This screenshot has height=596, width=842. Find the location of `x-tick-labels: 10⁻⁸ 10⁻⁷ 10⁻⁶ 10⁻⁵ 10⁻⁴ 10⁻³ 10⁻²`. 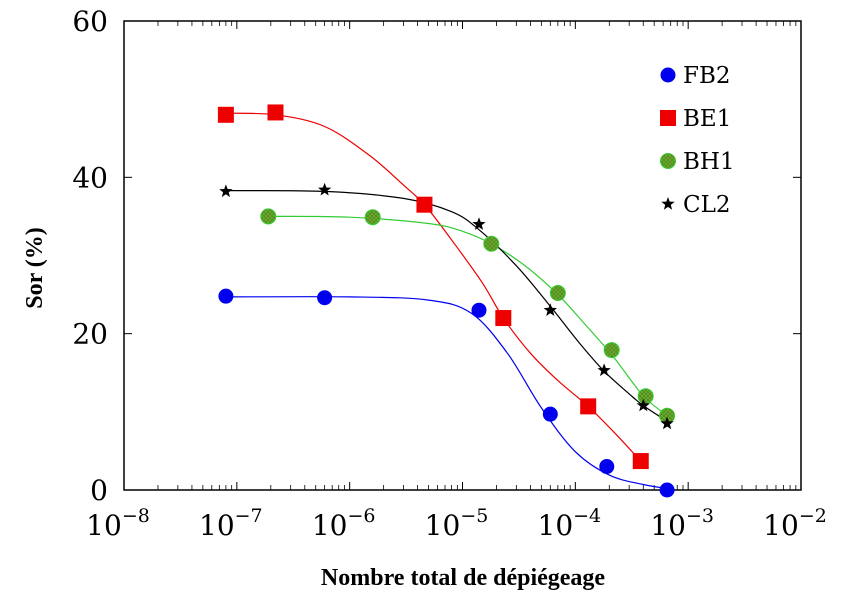

x-tick-labels: 10⁻⁸ 10⁻⁷ 10⁻⁶ 10⁻⁵ 10⁻⁴ 10⁻³ 10⁻² is located at coordinates (456, 523).